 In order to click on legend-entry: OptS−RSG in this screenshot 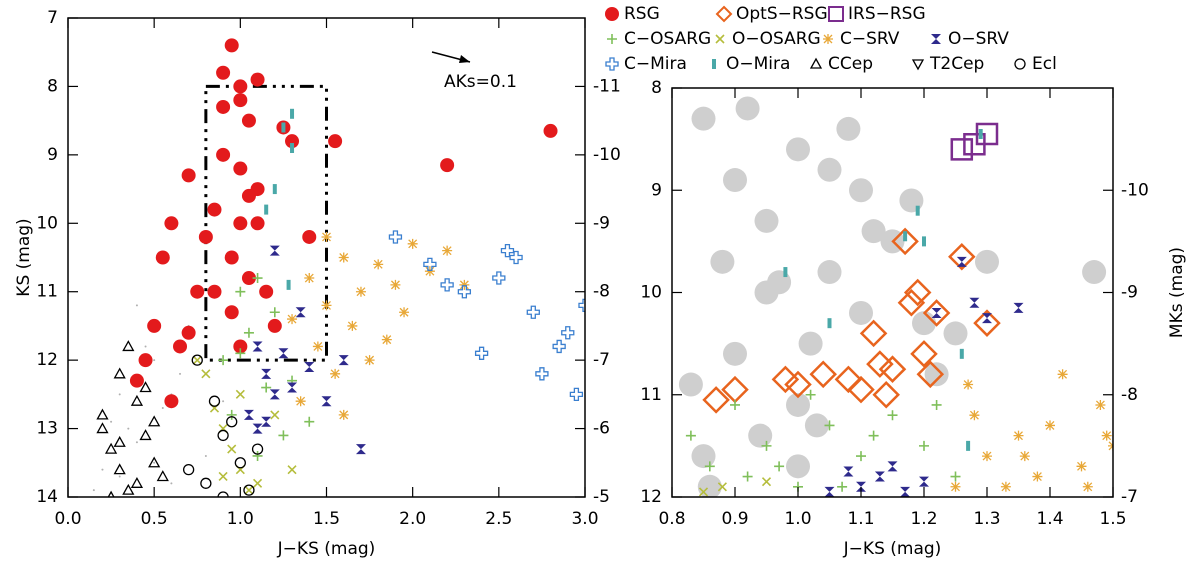, I will do `click(771, 14)`.